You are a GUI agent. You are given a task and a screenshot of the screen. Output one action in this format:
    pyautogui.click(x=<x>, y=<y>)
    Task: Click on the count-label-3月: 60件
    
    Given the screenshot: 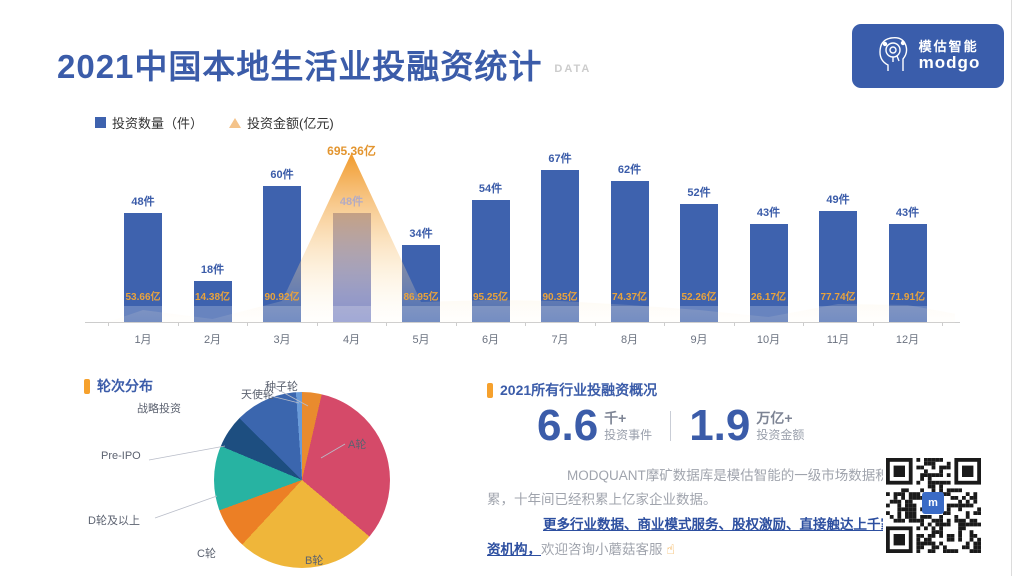 What is the action you would take?
    pyautogui.click(x=282, y=175)
    